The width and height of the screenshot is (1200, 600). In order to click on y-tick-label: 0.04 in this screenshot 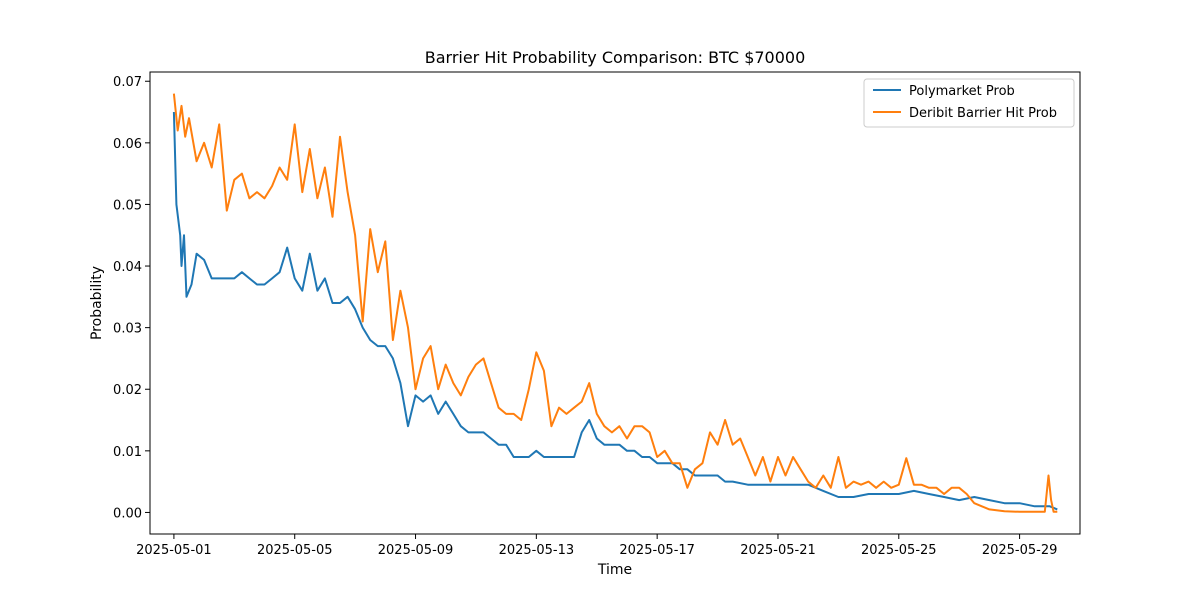, I will do `click(127, 267)`.